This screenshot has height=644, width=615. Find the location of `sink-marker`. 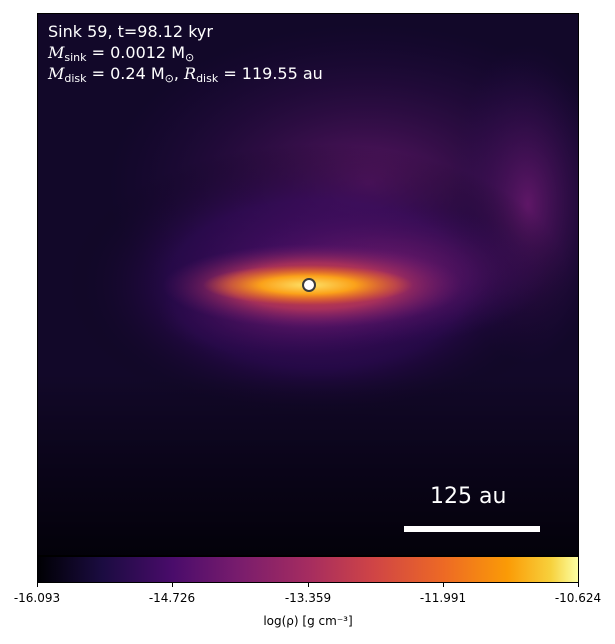

sink-marker is located at coordinates (309, 285).